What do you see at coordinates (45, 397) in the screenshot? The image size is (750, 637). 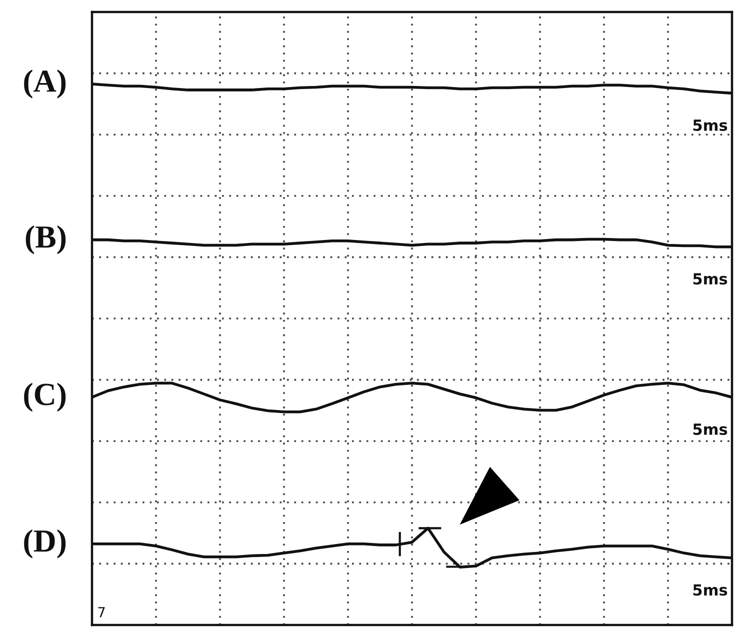 I see `series-label: (C)` at bounding box center [45, 397].